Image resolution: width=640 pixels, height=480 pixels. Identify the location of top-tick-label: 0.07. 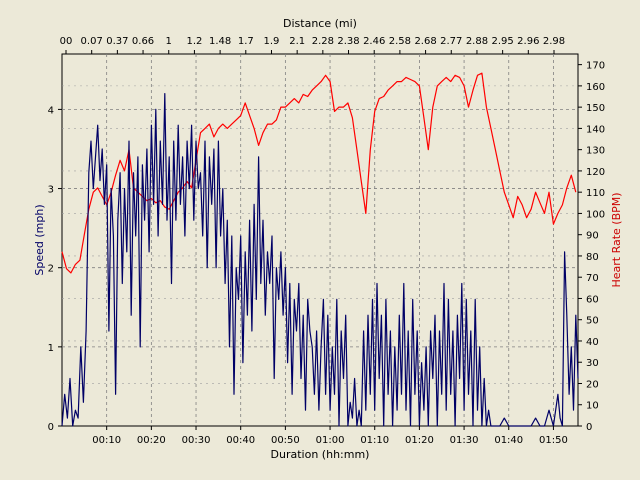
(92, 41).